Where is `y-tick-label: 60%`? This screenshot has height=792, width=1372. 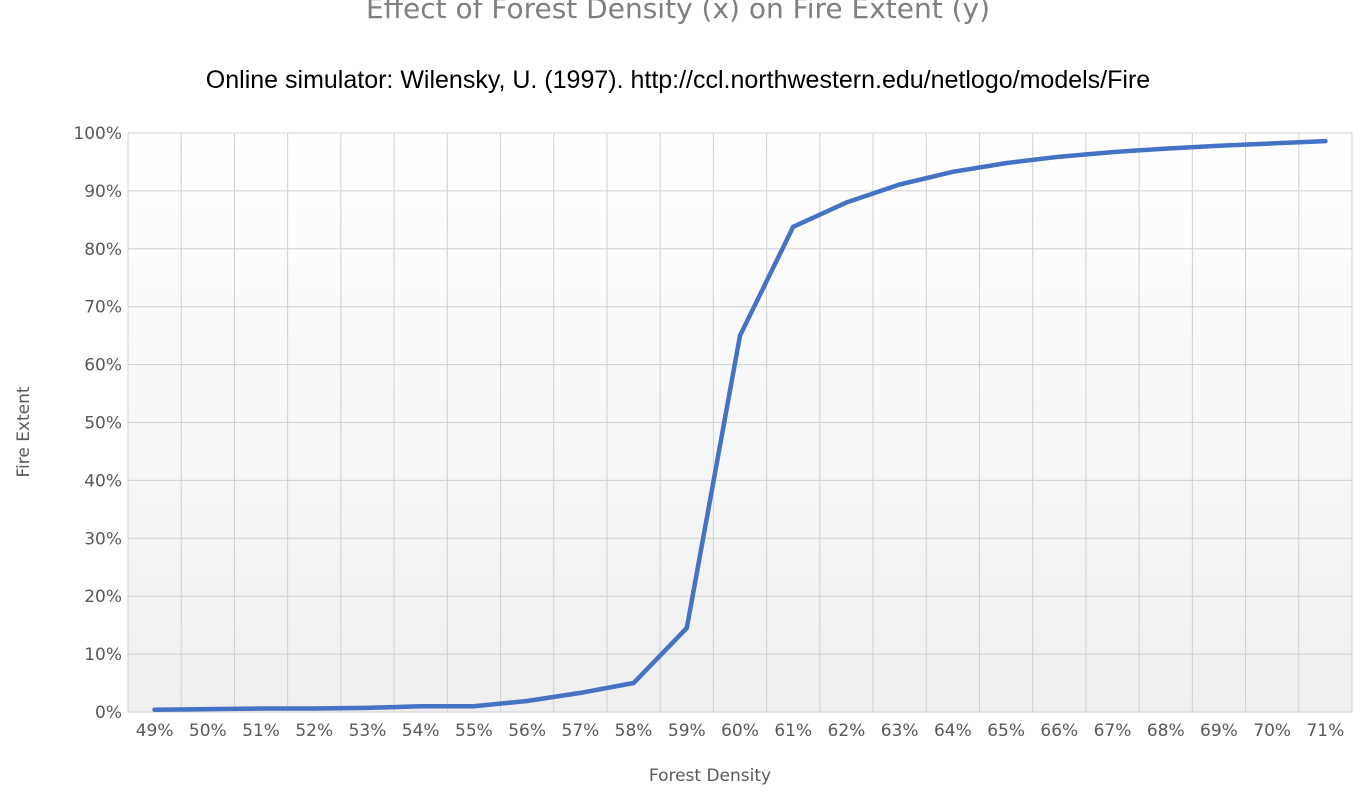
y-tick-label: 60% is located at coordinates (103, 366).